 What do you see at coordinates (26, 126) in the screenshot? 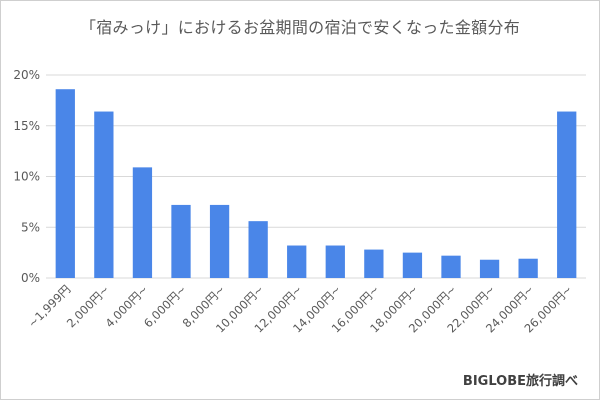
I see `y-tick-label: 15%` at bounding box center [26, 126].